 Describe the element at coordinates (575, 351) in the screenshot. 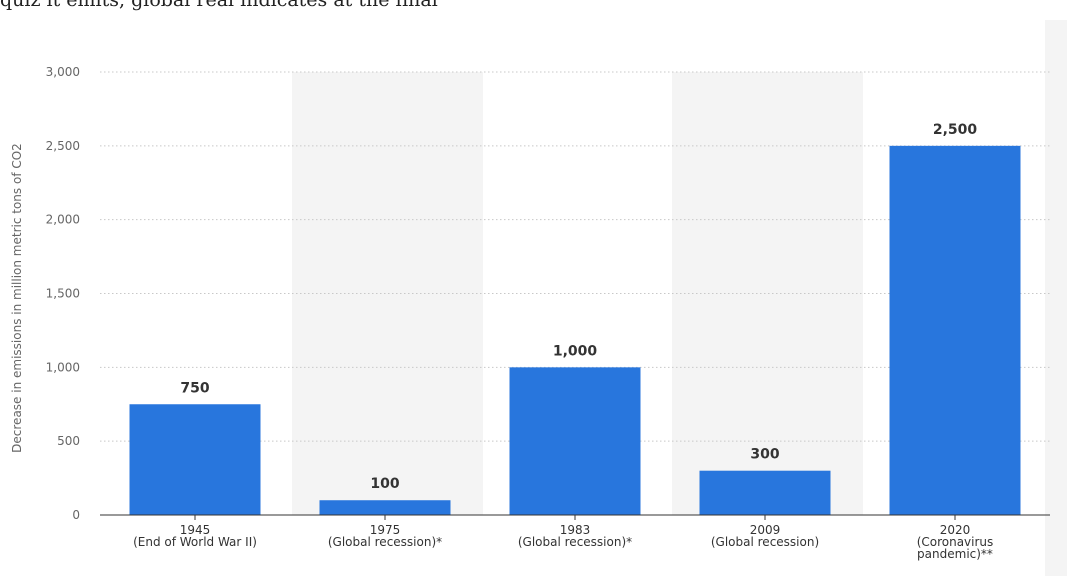

I see `bar-value-label: 1,000` at that location.